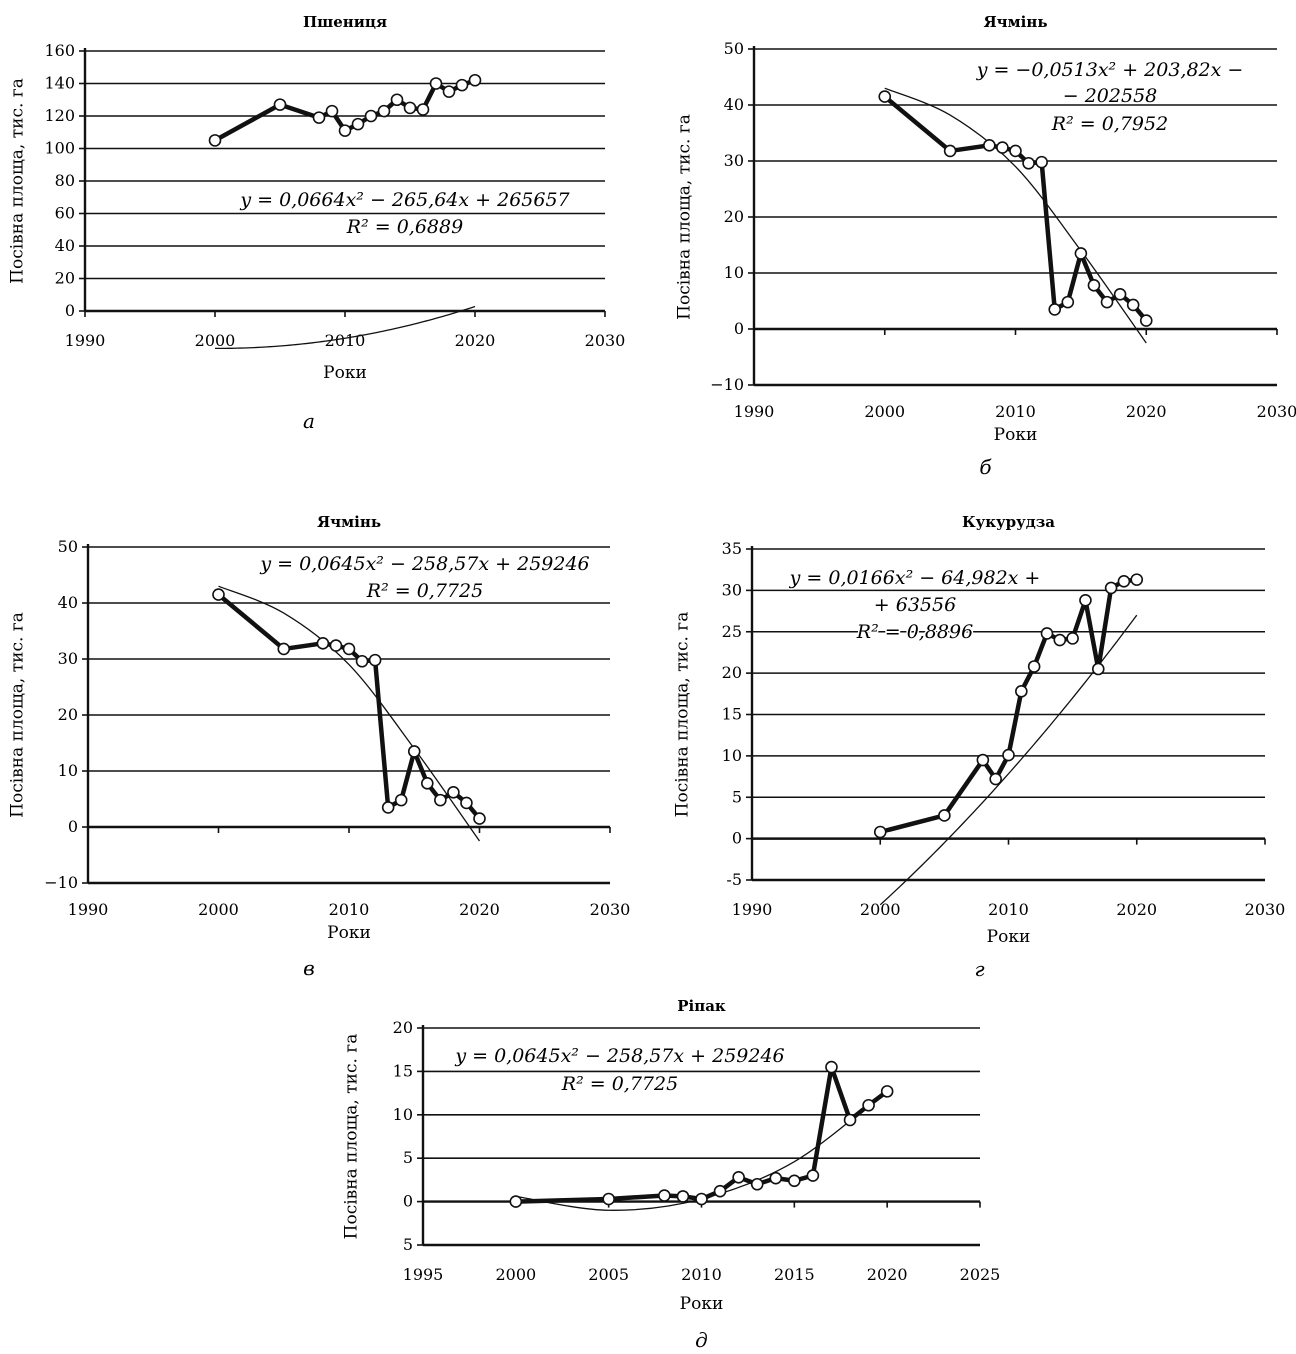  Describe the element at coordinates (59, 83) in the screenshot. I see `y-tick-label: 140` at that location.